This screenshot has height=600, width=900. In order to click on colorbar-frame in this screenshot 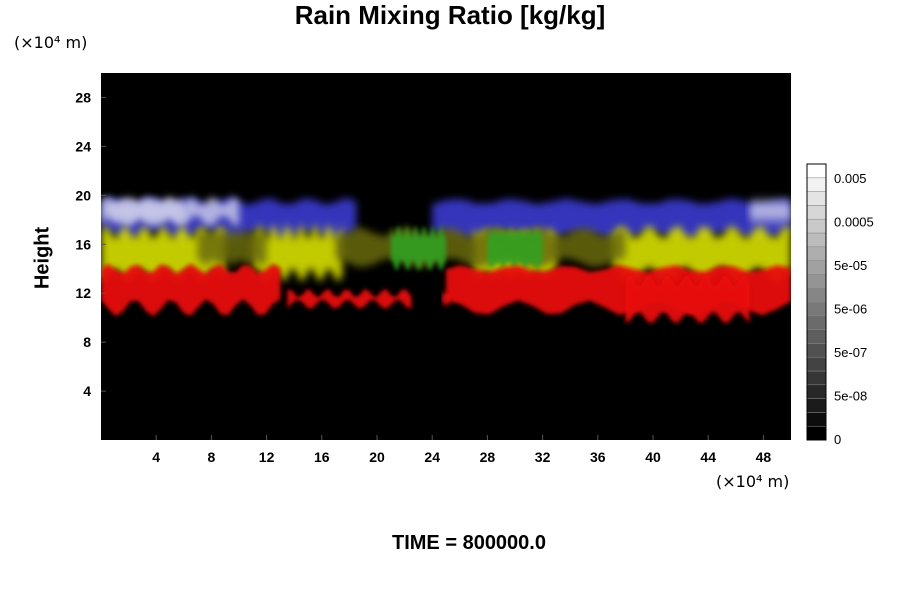, I will do `click(816, 302)`.